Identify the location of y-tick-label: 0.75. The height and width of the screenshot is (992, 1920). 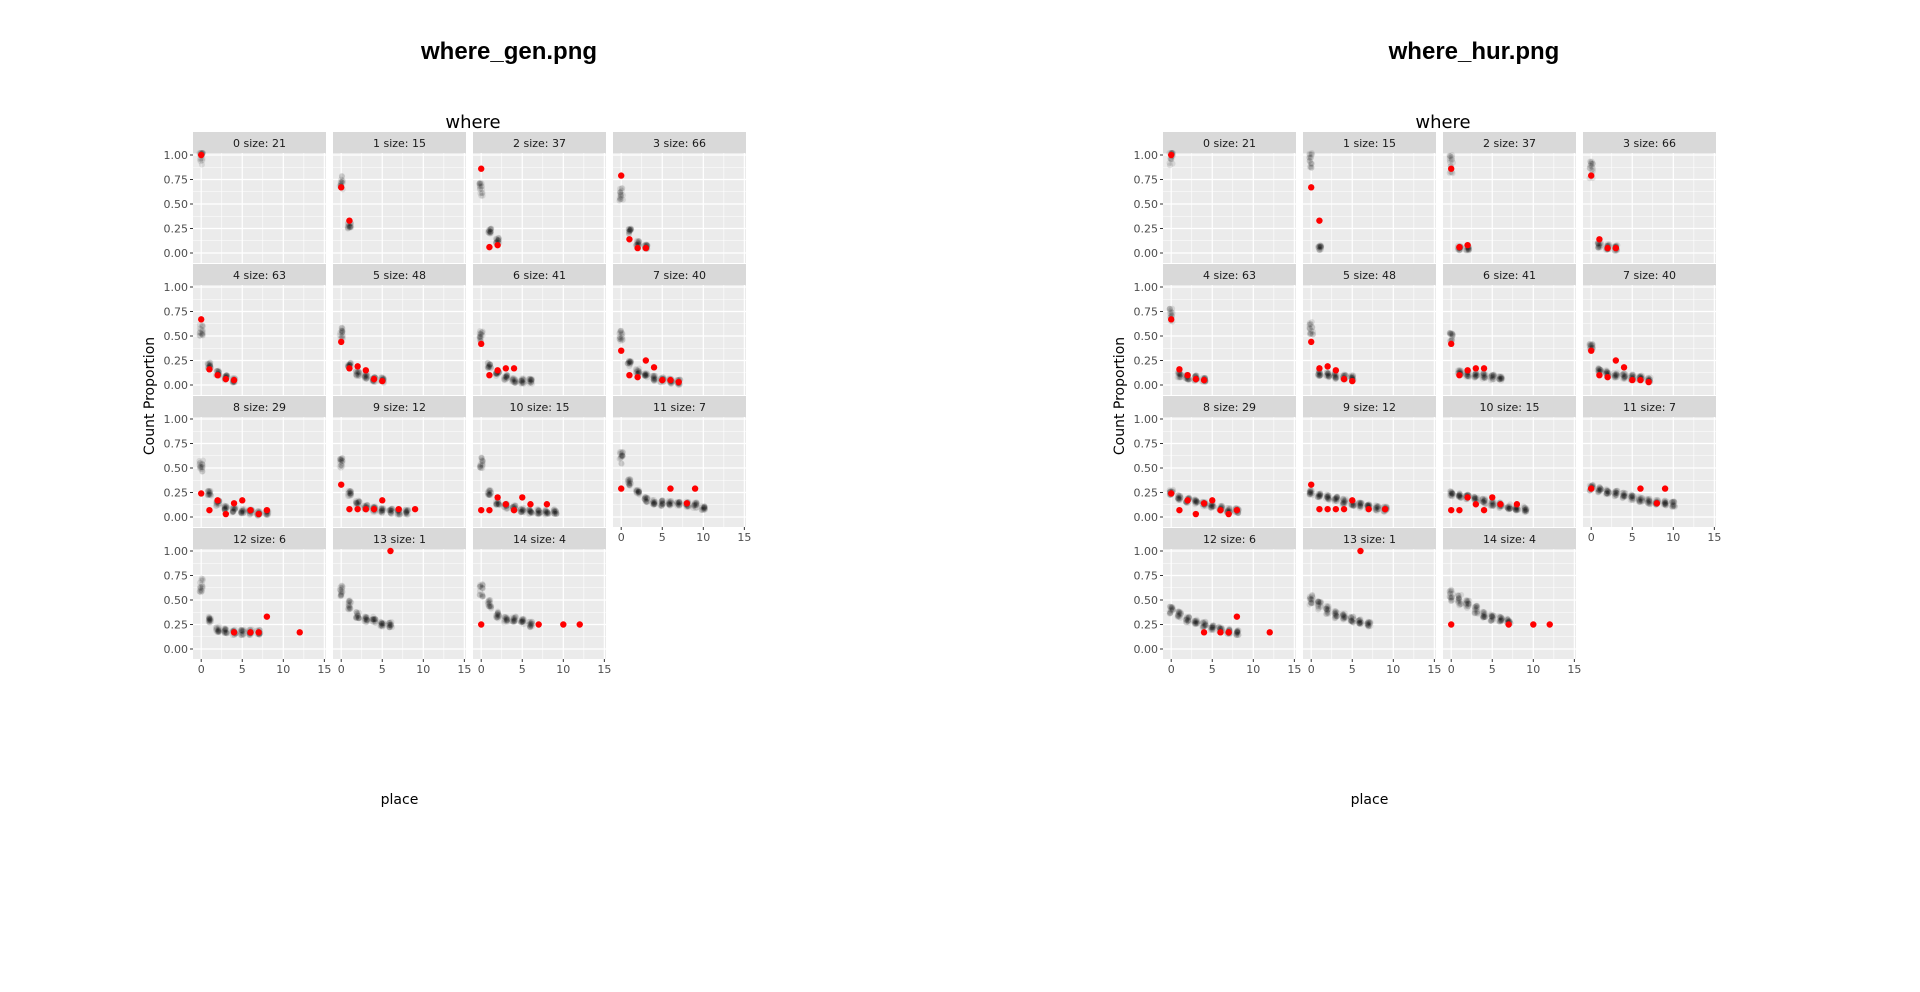
(1146, 576).